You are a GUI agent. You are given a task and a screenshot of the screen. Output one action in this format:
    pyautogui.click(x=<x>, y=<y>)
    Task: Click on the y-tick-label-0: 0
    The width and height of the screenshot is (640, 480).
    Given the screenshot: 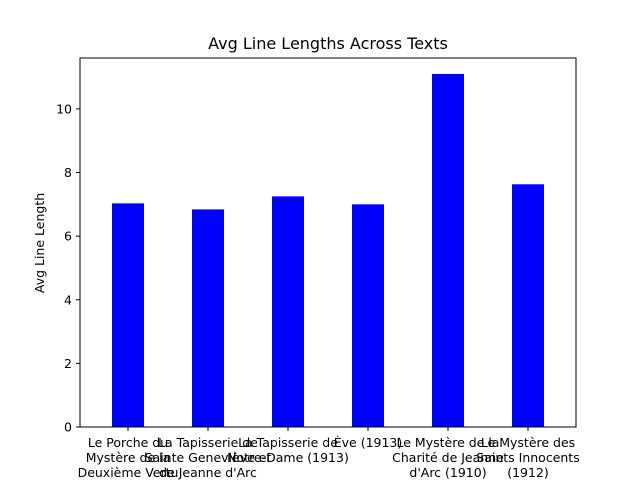 What is the action you would take?
    pyautogui.click(x=68, y=427)
    